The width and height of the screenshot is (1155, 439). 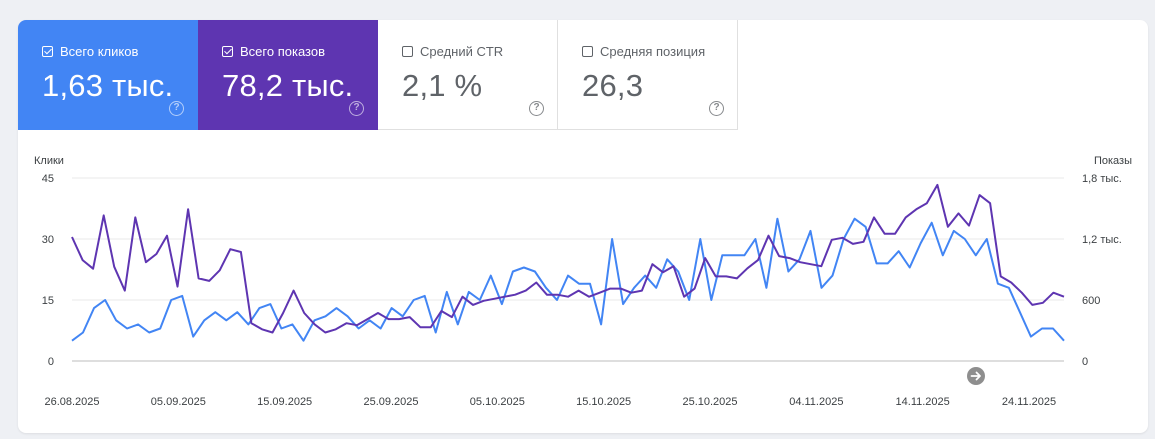 I want to click on left-tick-label: 30, so click(x=48, y=240).